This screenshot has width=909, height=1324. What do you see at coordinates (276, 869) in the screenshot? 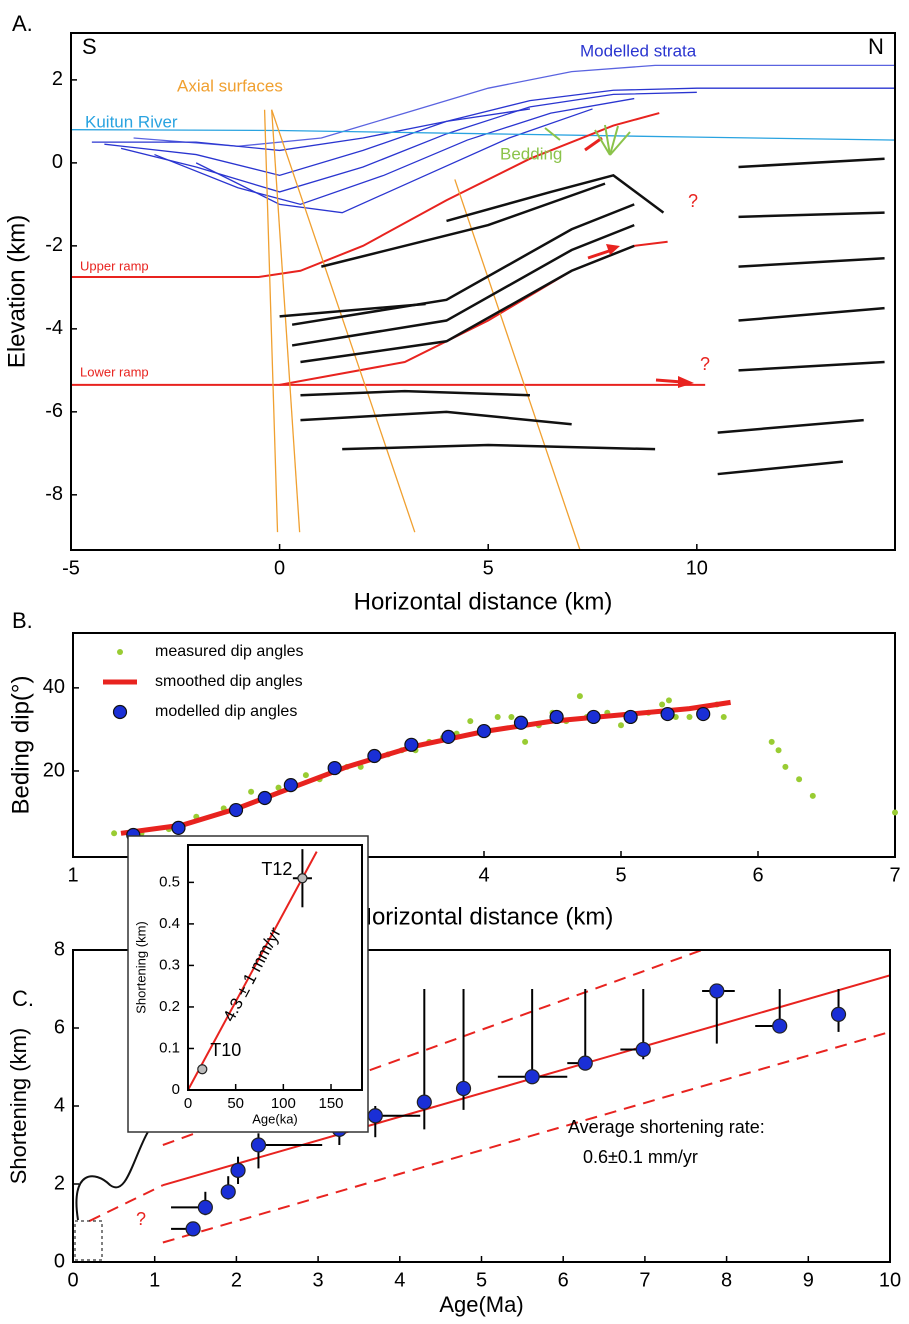
I see `point-label: T12` at bounding box center [276, 869].